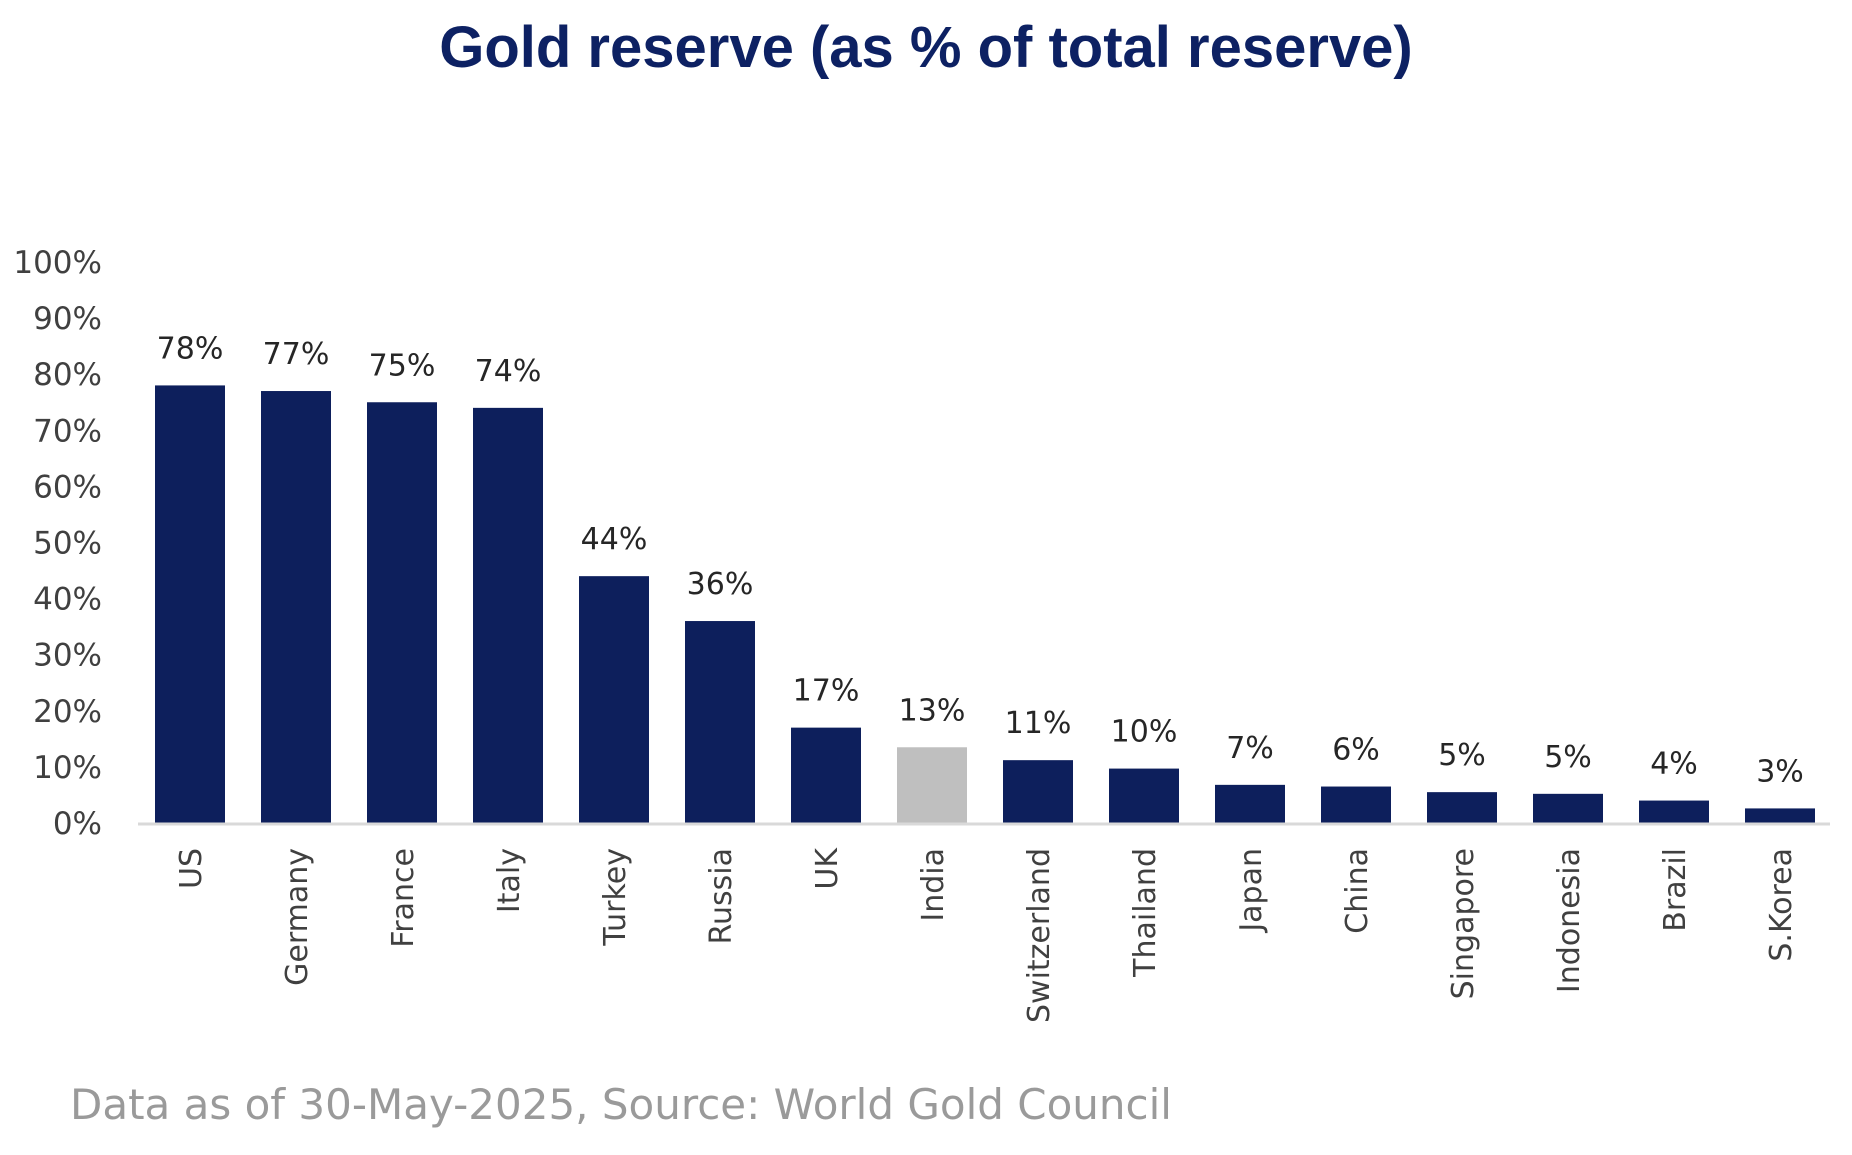  Describe the element at coordinates (67, 319) in the screenshot. I see `y-tick-label: 90%` at that location.